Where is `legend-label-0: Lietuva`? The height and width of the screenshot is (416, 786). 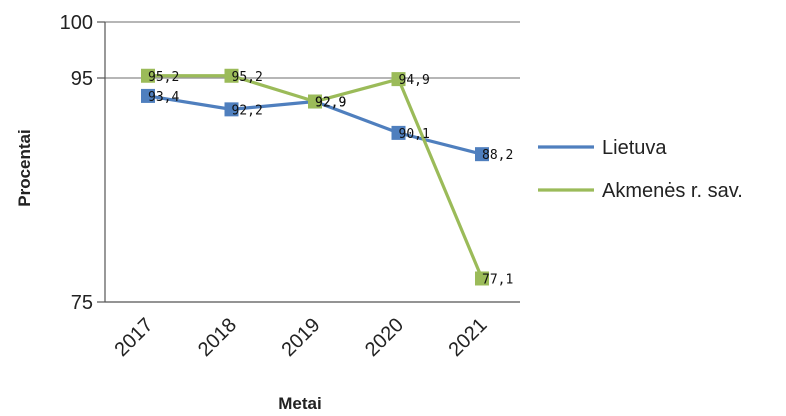 legend-label-0: Lietuva is located at coordinates (634, 148).